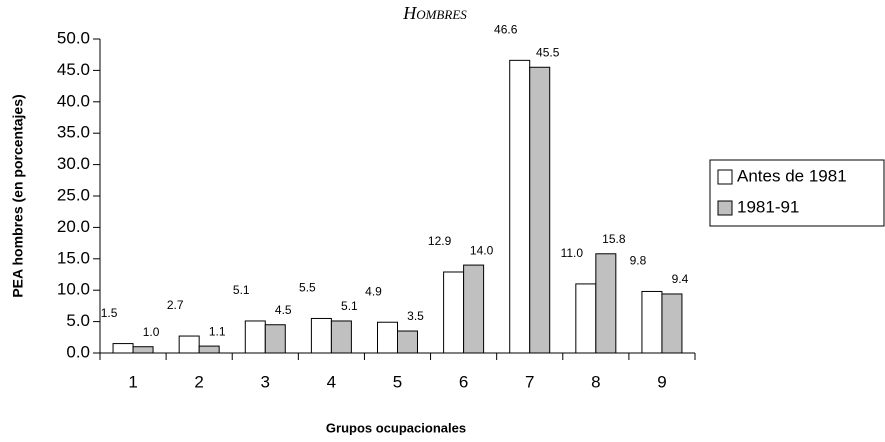  Describe the element at coordinates (73, 289) in the screenshot. I see `y-tick-label: 10.0` at that location.